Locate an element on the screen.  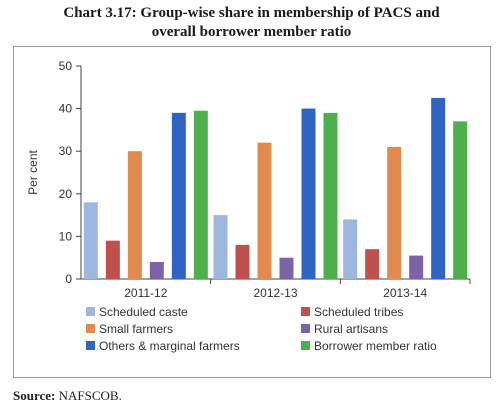
y-tick-label: 20 is located at coordinates (66, 194).